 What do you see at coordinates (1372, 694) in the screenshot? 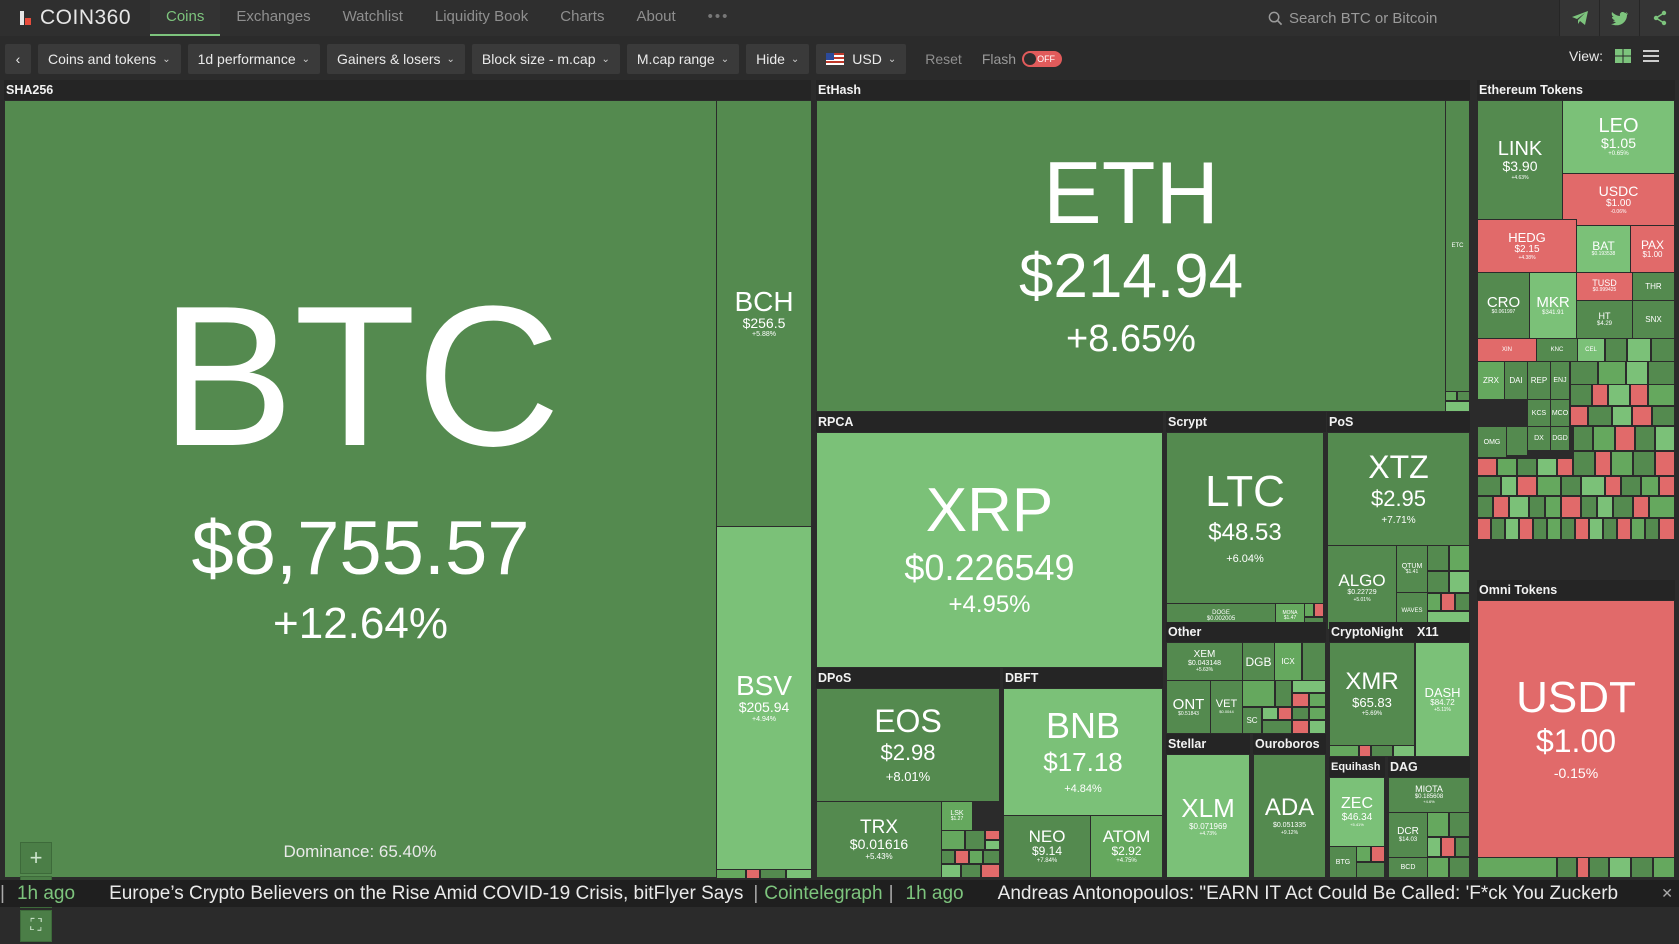
I see `coin-tile-xmr: XMR $65.83 +5.69%` at bounding box center [1372, 694].